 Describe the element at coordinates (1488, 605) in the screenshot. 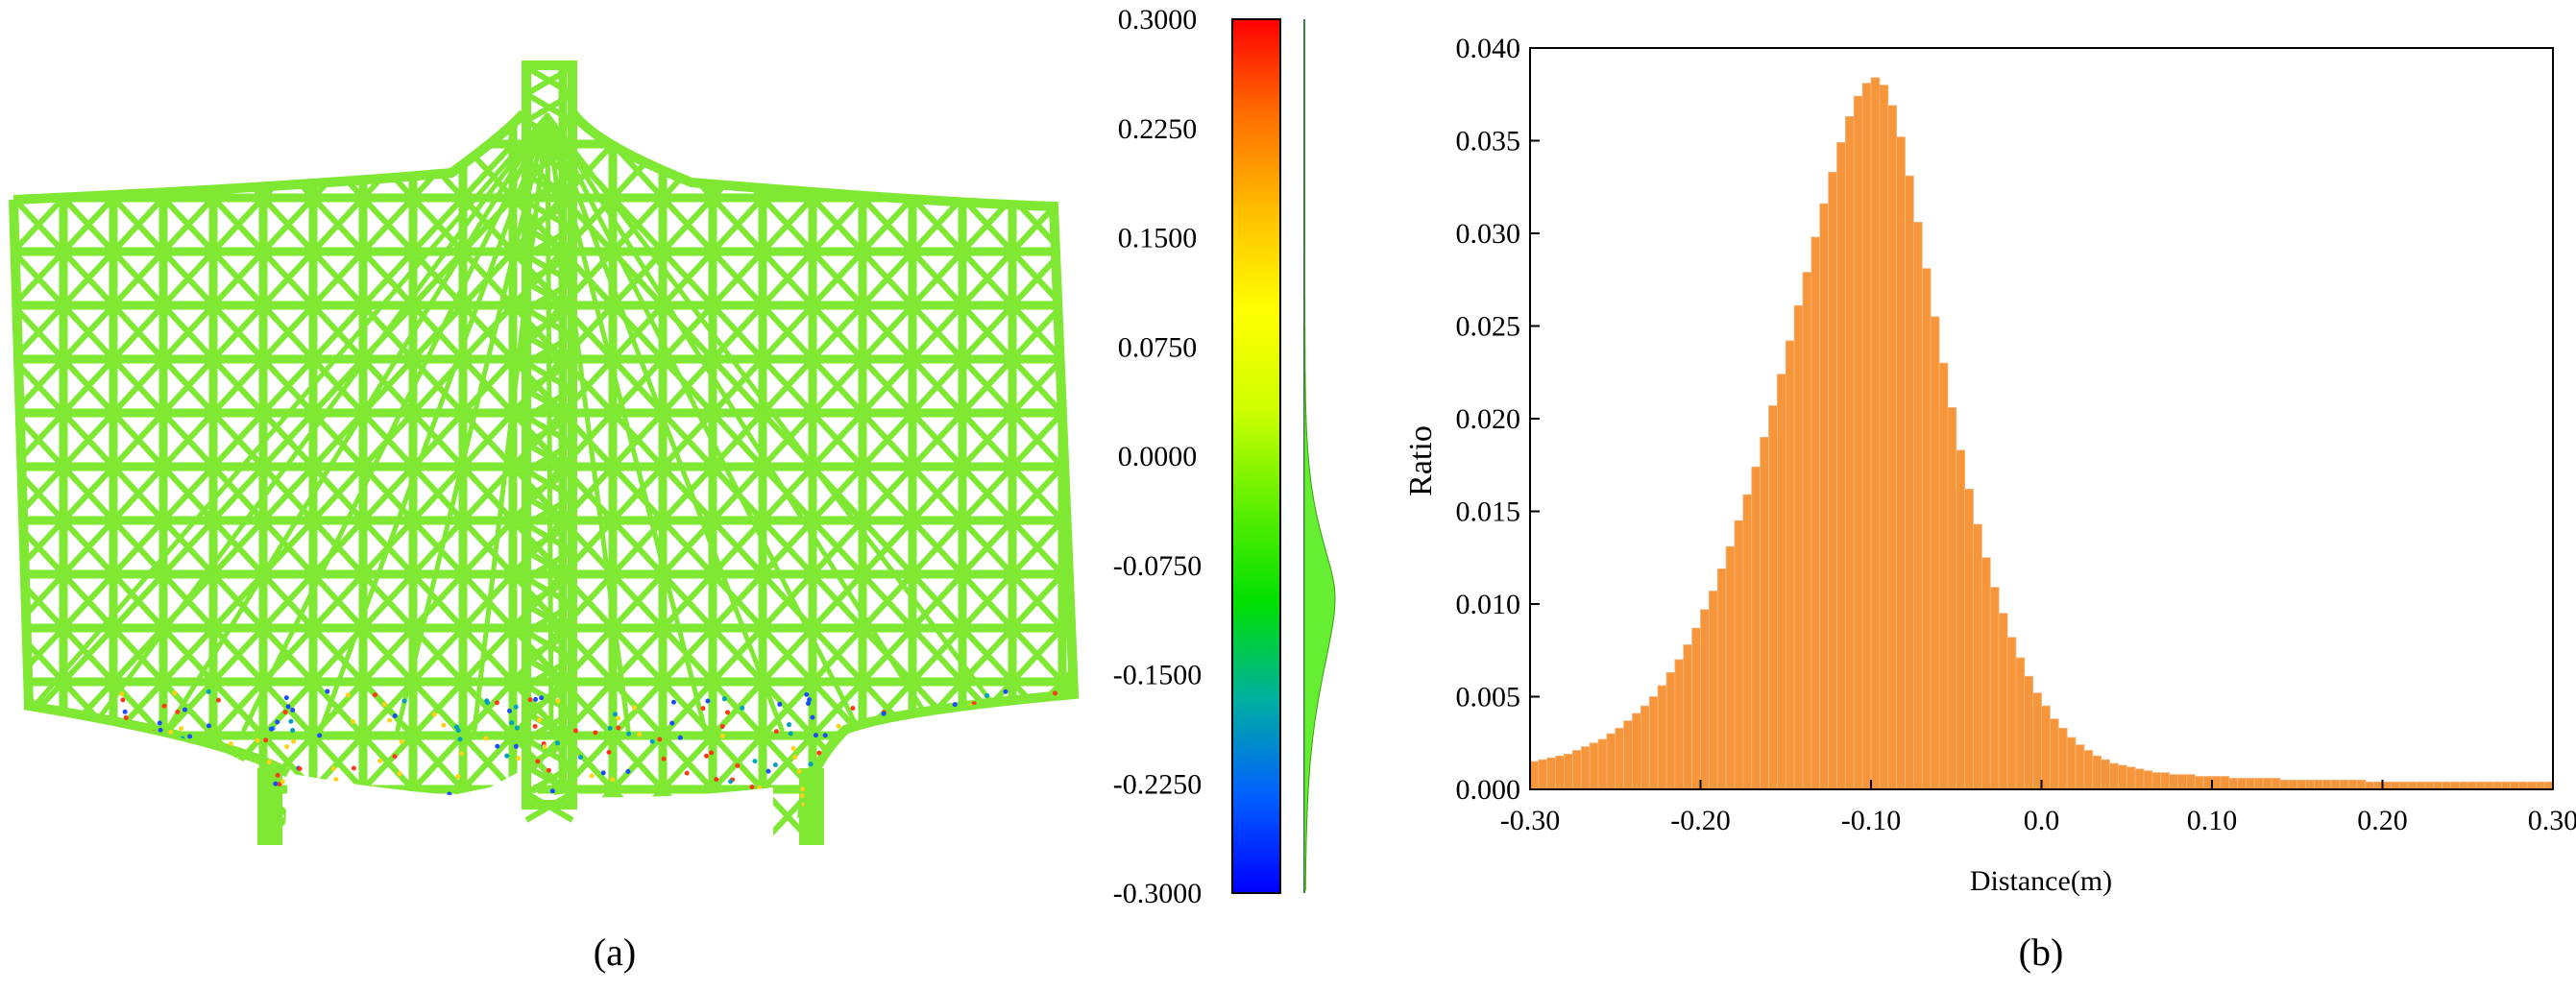

I see `y-tick-label: 0.010` at that location.